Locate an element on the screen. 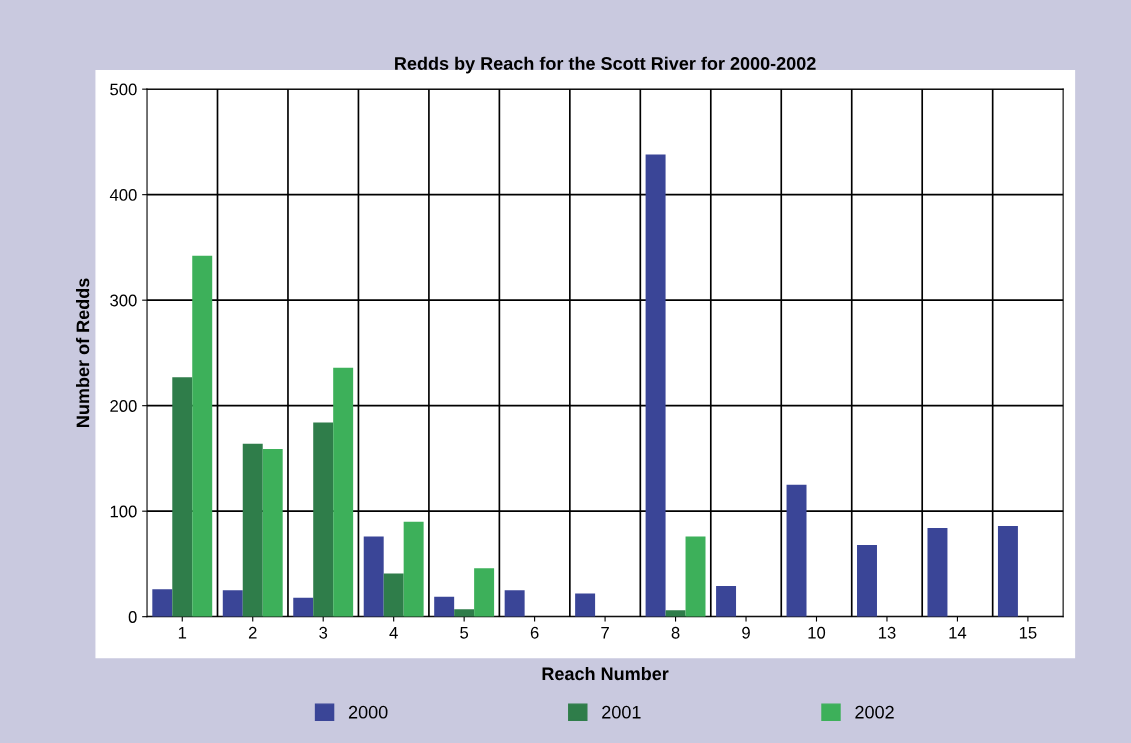 This screenshot has width=1131, height=743. y-tick-label: 400 is located at coordinates (123, 195).